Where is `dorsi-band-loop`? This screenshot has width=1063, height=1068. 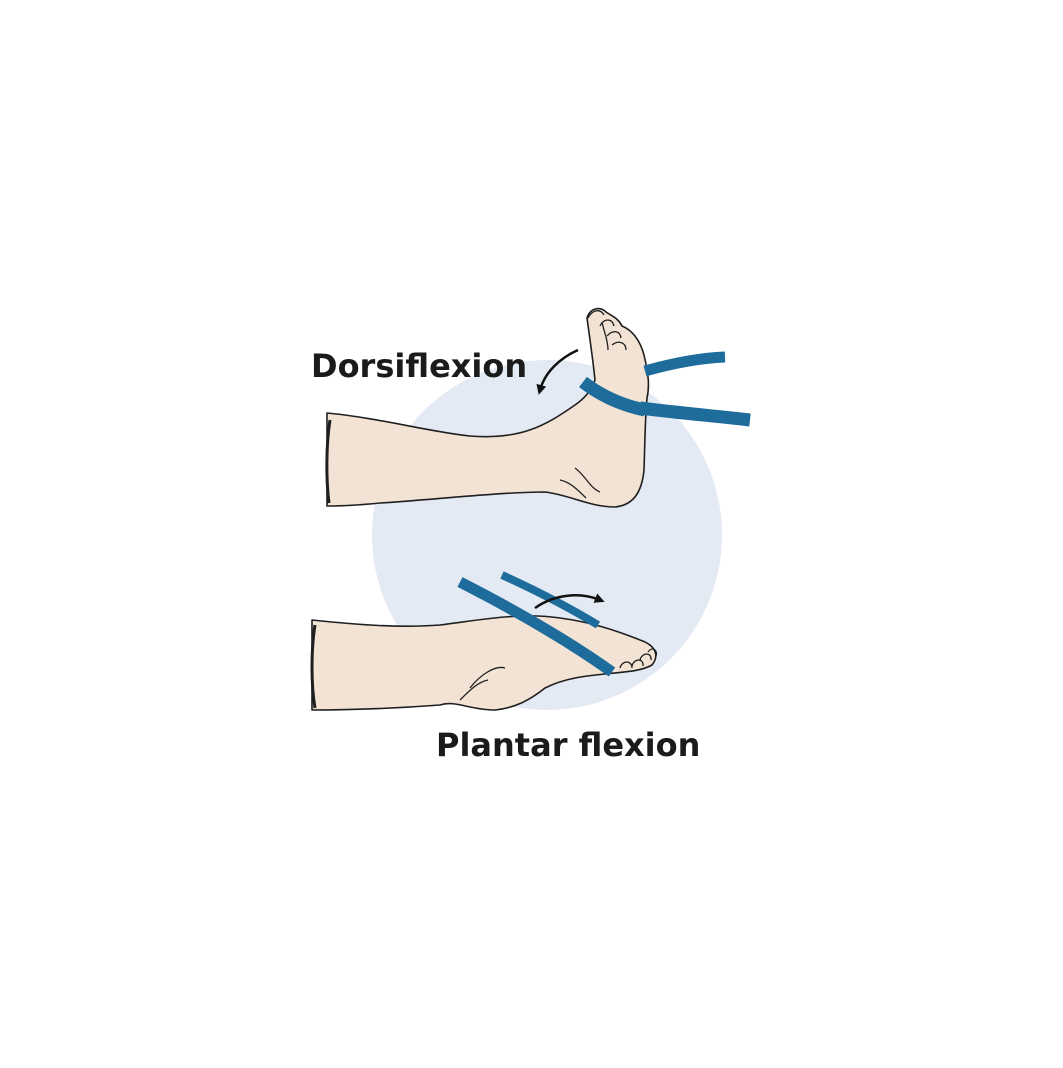 dorsi-band-loop is located at coordinates (613, 396).